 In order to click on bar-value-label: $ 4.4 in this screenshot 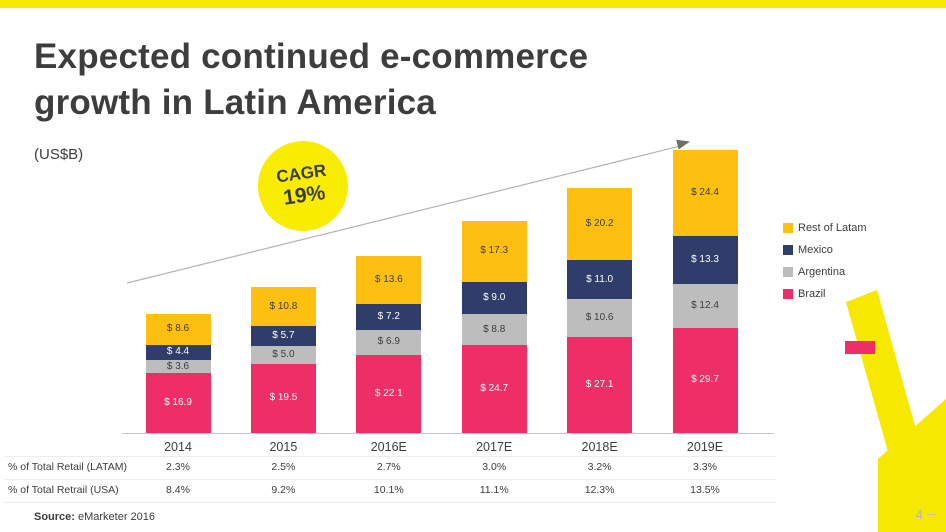, I will do `click(178, 352)`.